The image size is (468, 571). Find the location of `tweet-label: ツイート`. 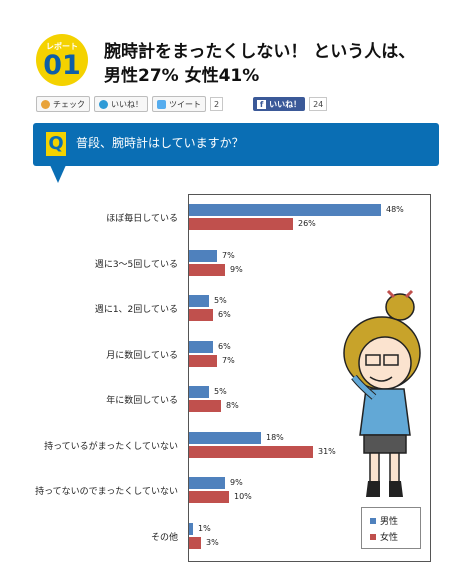

tweet-label: ツイート is located at coordinates (185, 104).